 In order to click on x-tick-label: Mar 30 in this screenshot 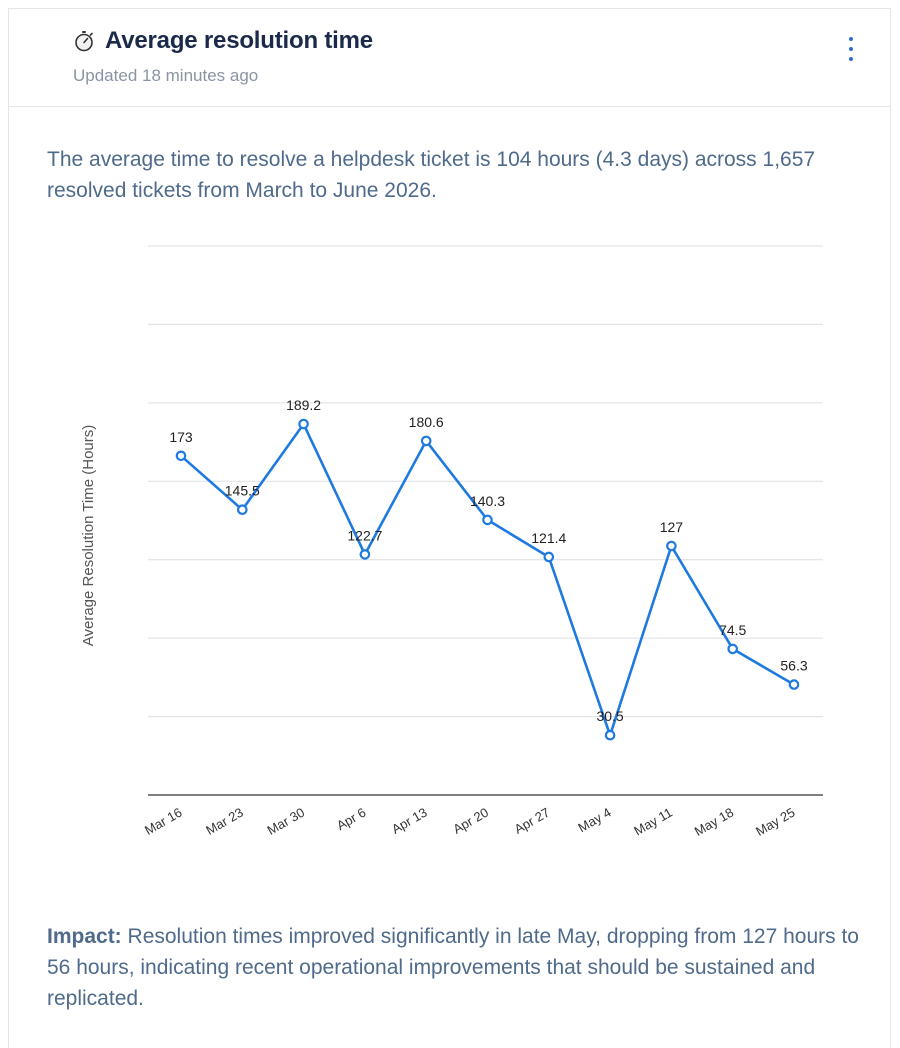, I will do `click(286, 821)`.